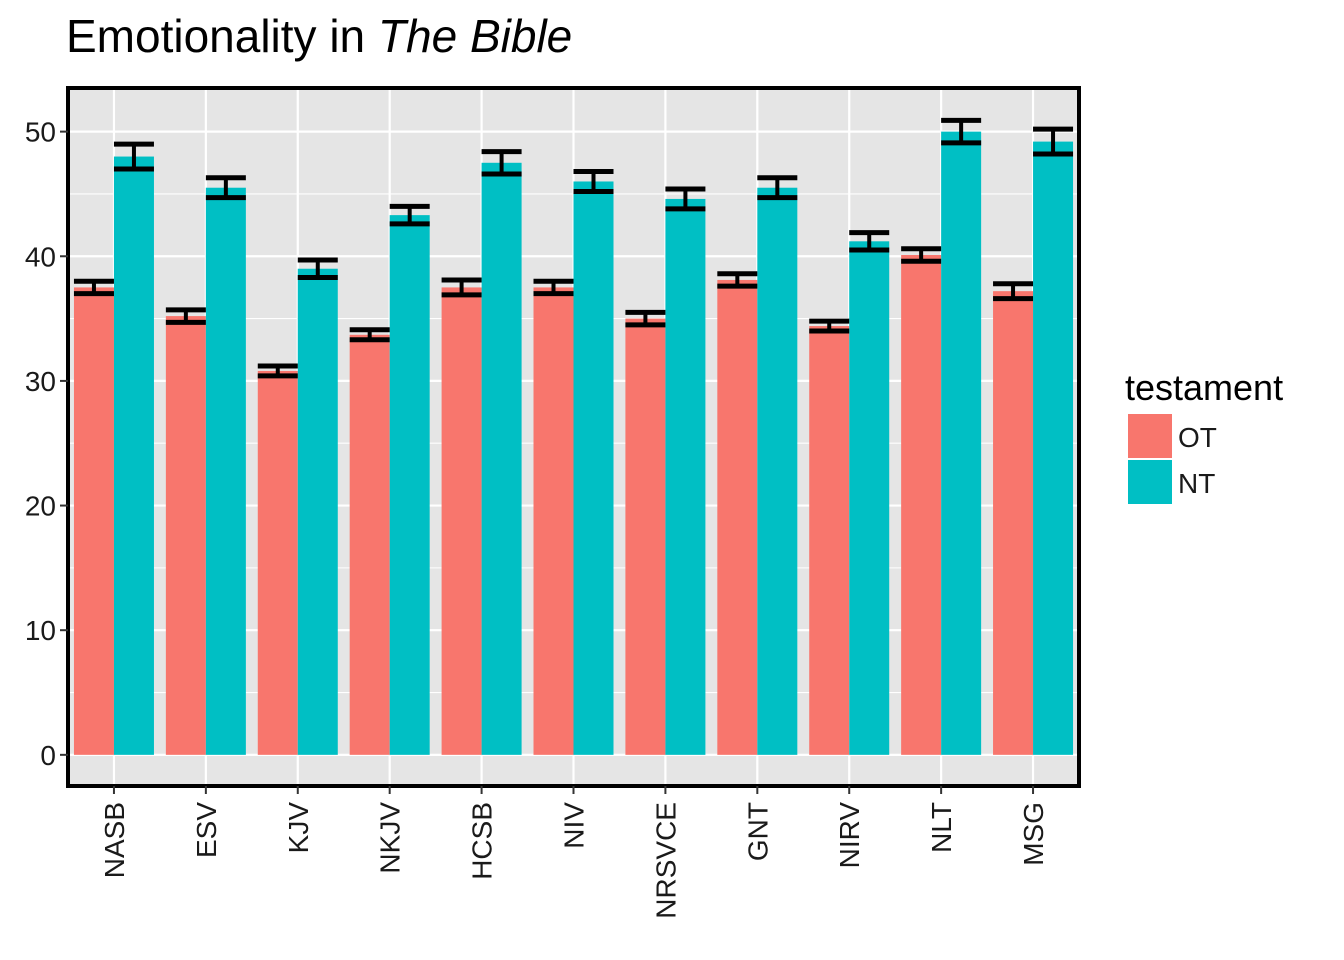 The width and height of the screenshot is (1344, 960). I want to click on bar-ot-nirv, so click(829, 540).